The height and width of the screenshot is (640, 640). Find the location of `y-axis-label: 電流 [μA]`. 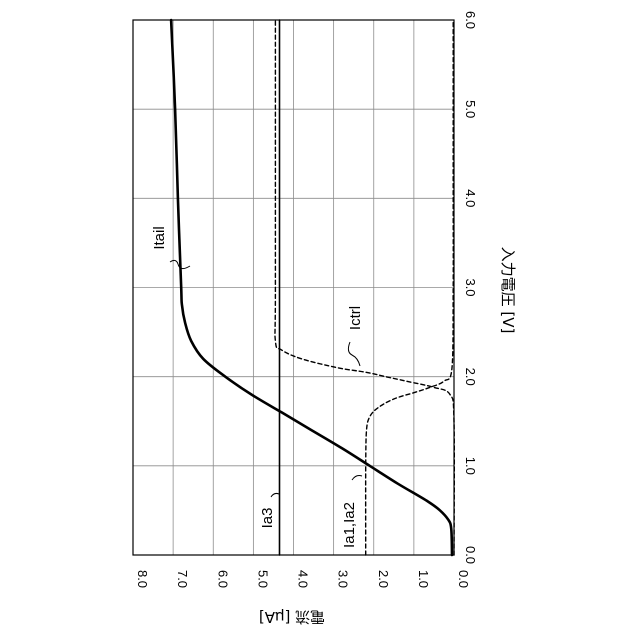

y-axis-label: 電流 [μA] is located at coordinates (292, 617).